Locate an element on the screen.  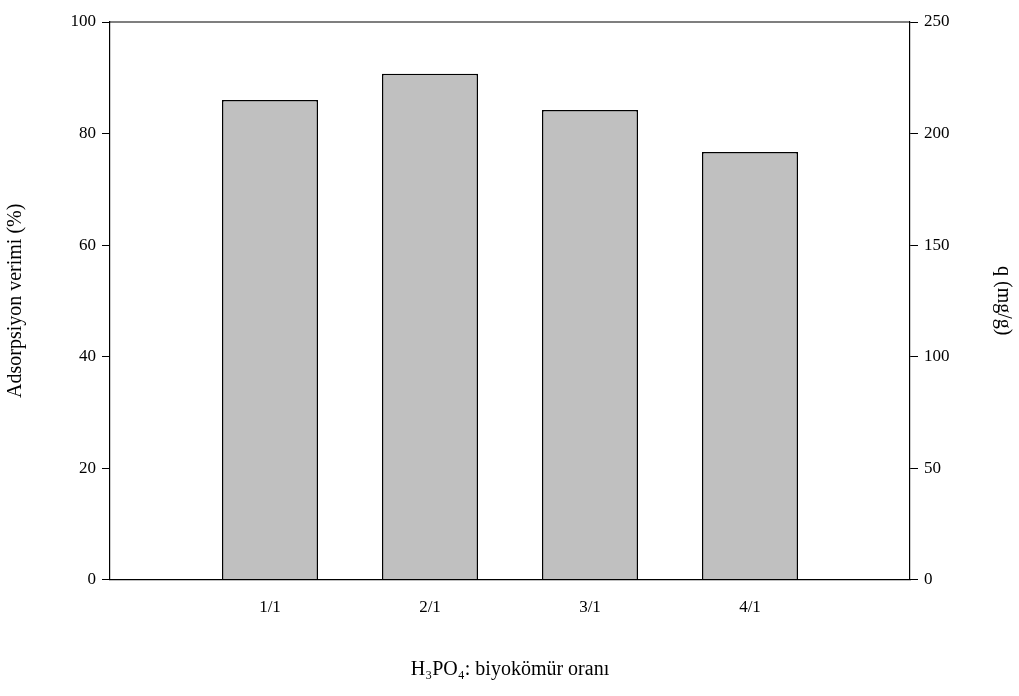
y2-tick-label: 100 is located at coordinates (937, 356).